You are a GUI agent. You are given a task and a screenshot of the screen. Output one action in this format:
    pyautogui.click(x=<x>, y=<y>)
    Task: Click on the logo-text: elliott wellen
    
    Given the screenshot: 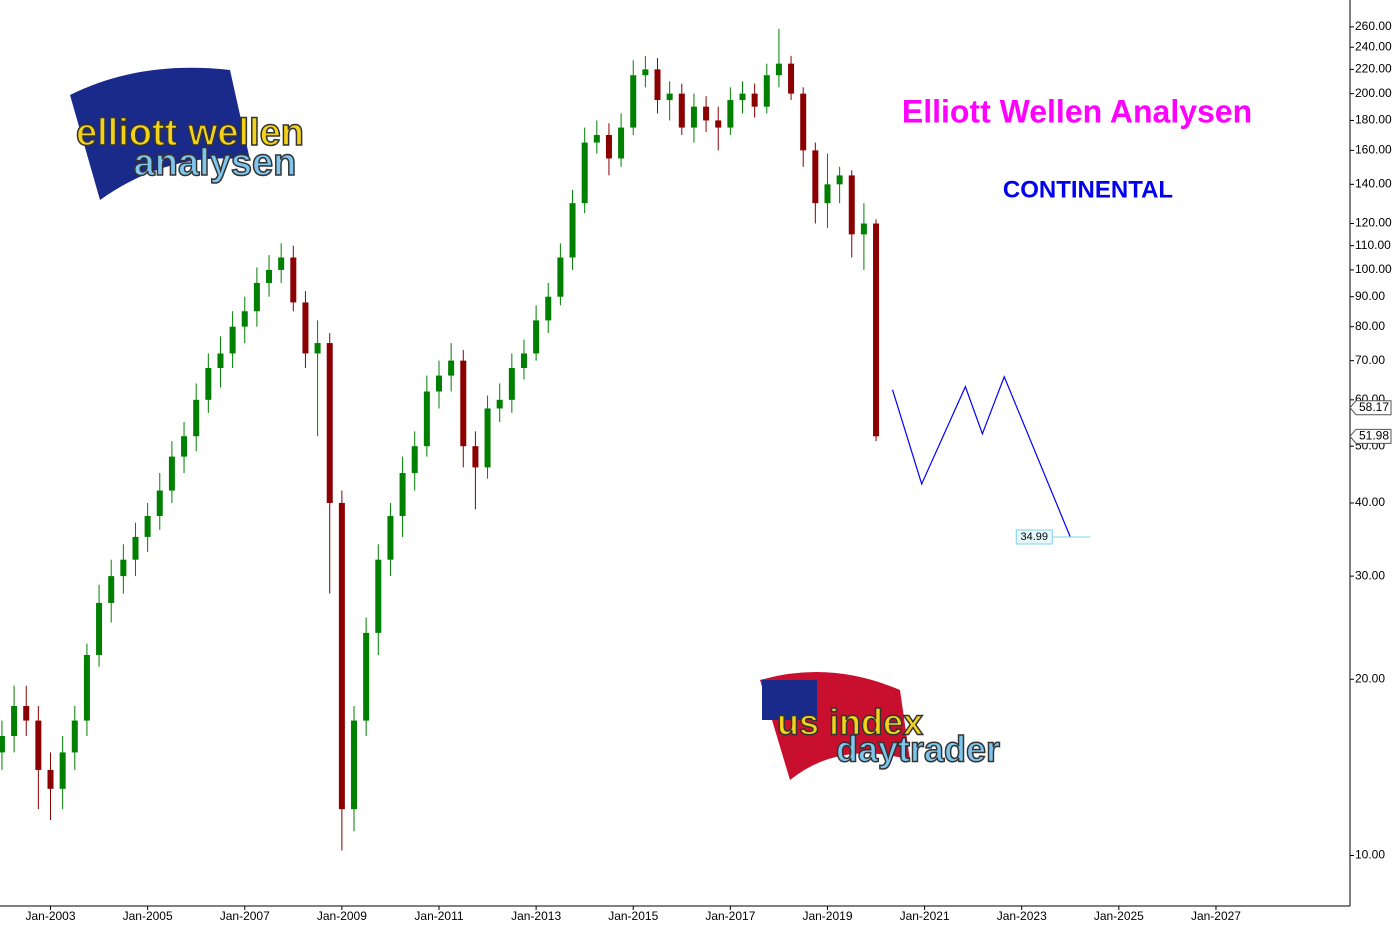 What is the action you would take?
    pyautogui.click(x=190, y=133)
    